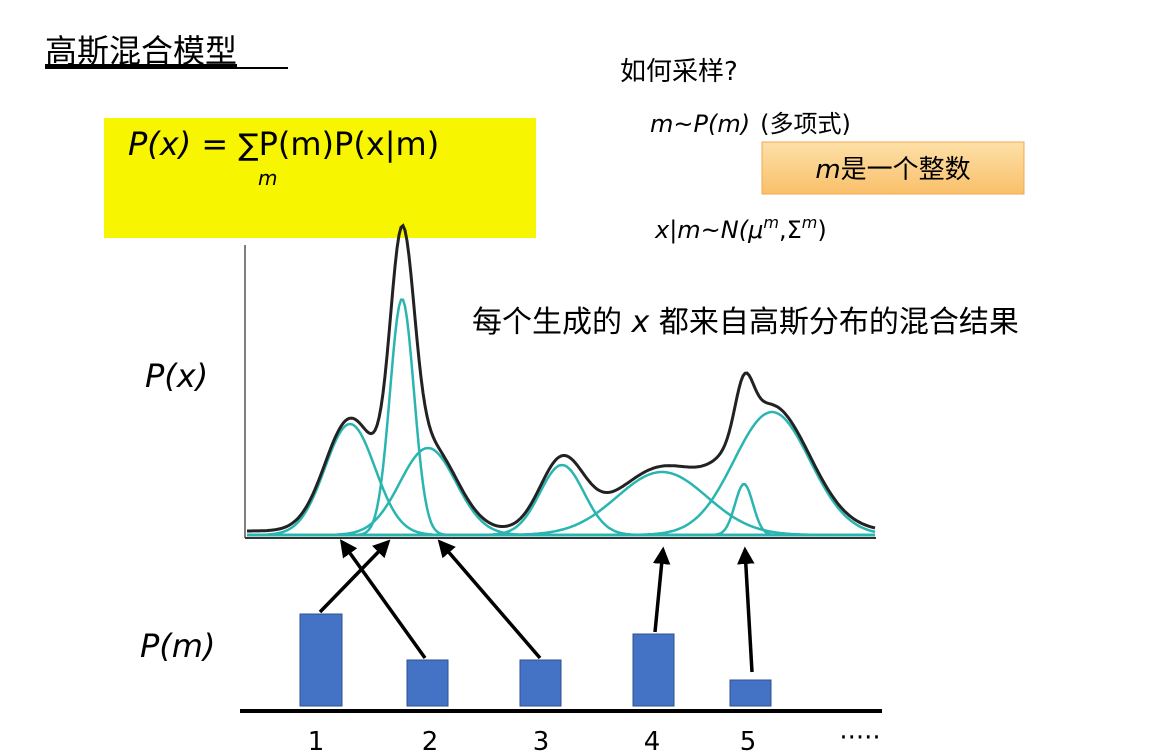 This screenshot has width=1160, height=755. I want to click on bar-label: 5, so click(748, 741).